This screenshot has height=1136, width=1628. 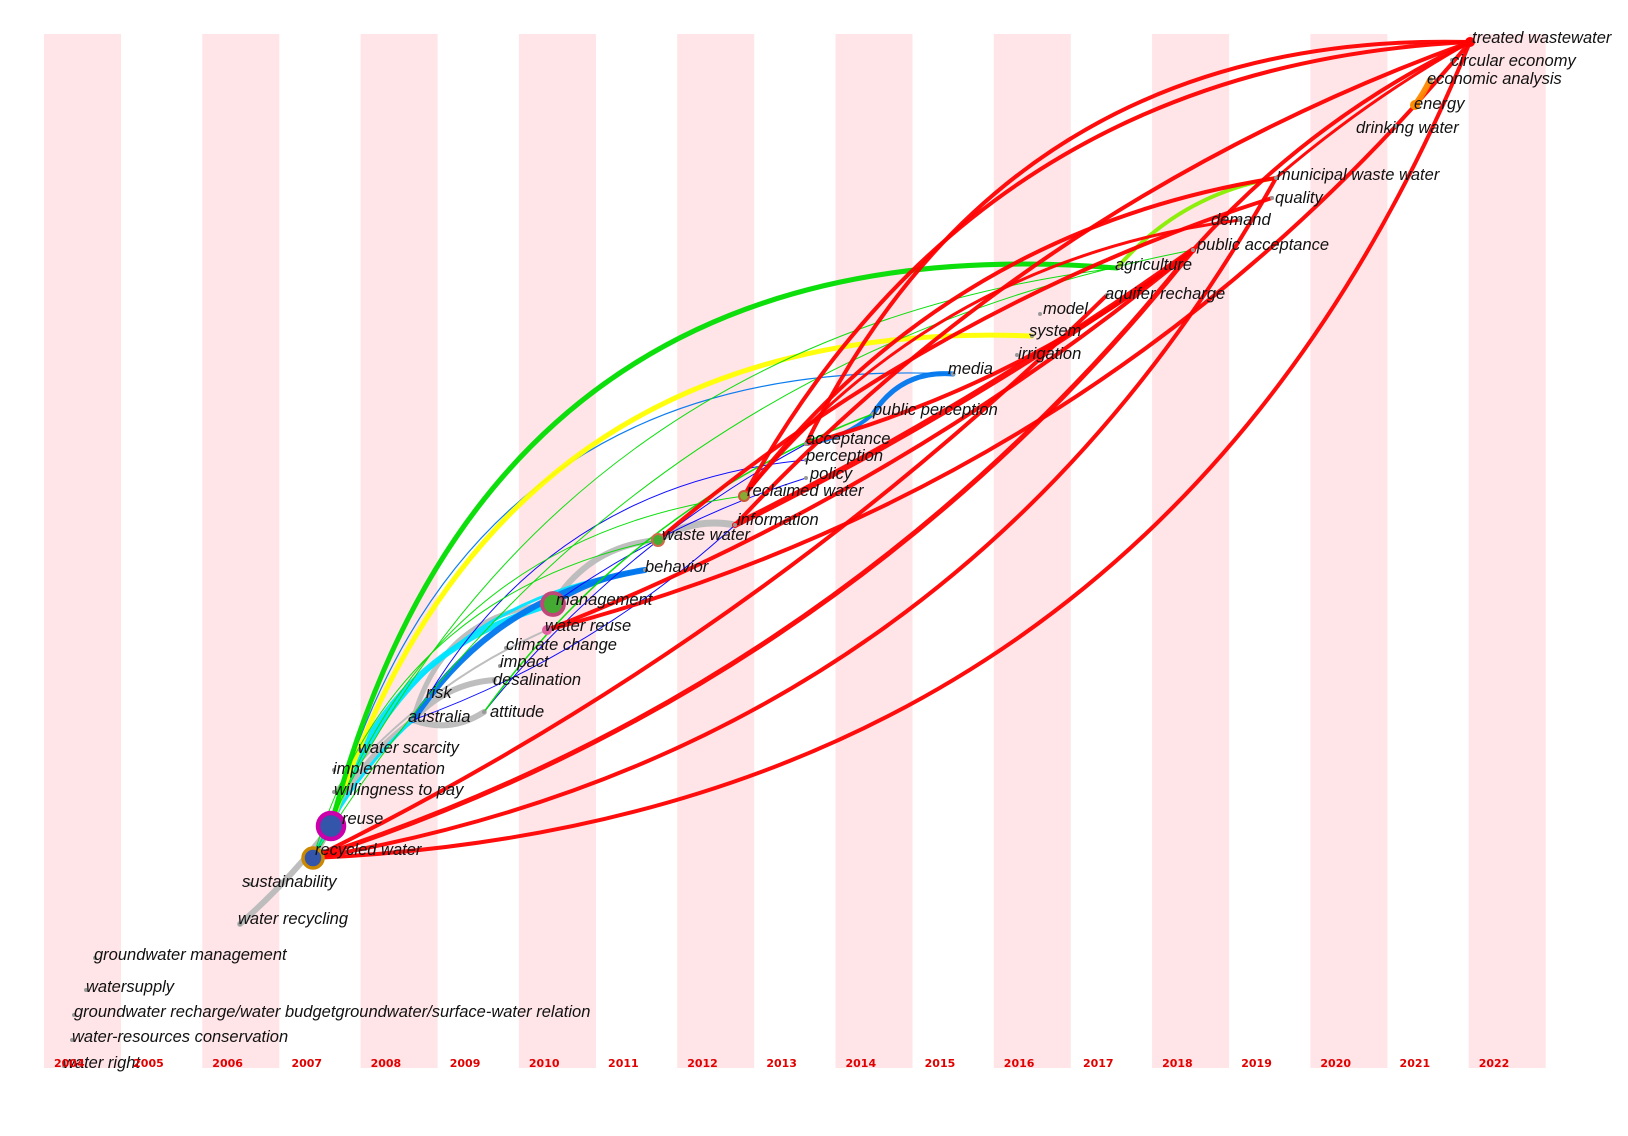 I want to click on year-label-2009: 2009, so click(x=465, y=1063).